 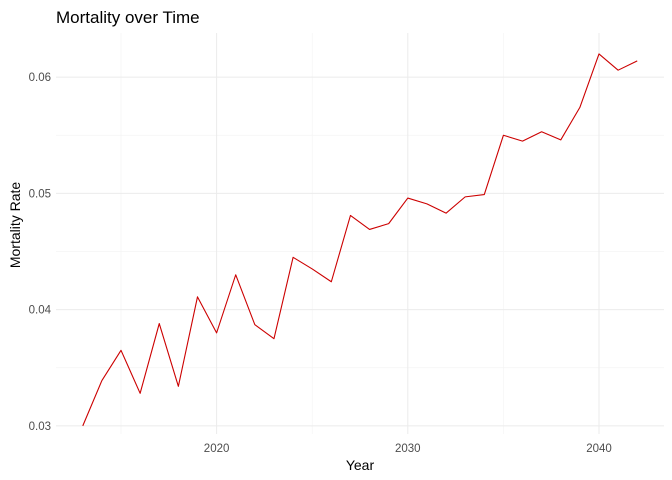 What do you see at coordinates (40, 194) in the screenshot?
I see `y-tick-label: 0.05` at bounding box center [40, 194].